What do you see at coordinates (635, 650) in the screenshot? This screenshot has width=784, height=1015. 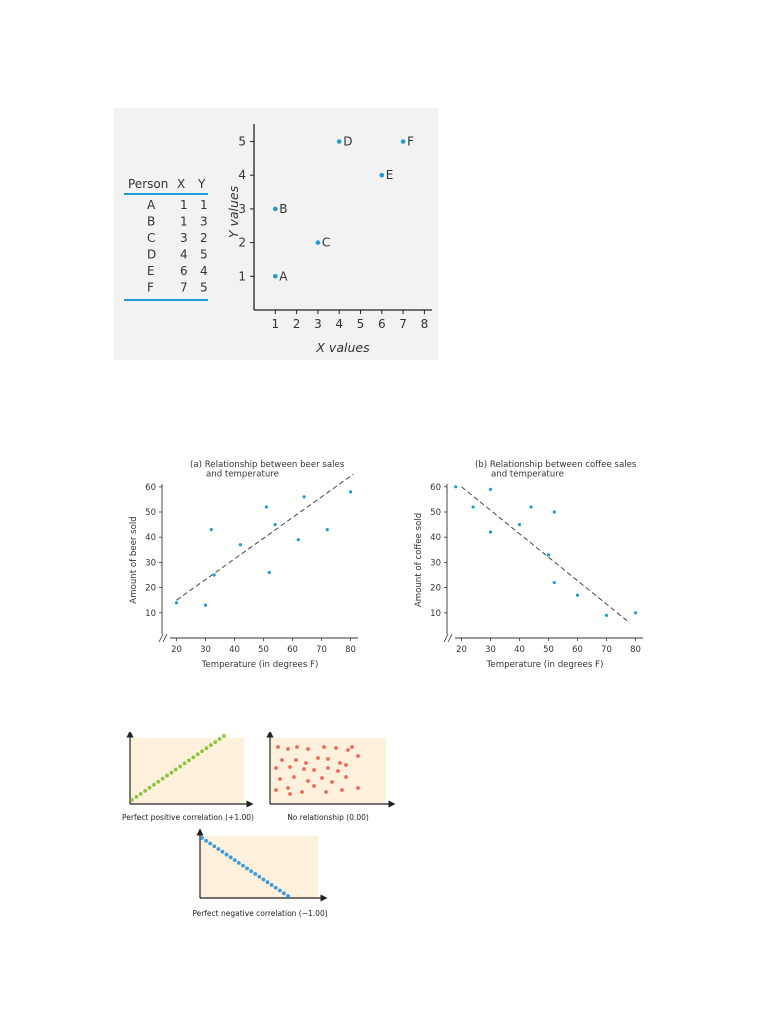 I see `x-tick-label: 80` at bounding box center [635, 650].